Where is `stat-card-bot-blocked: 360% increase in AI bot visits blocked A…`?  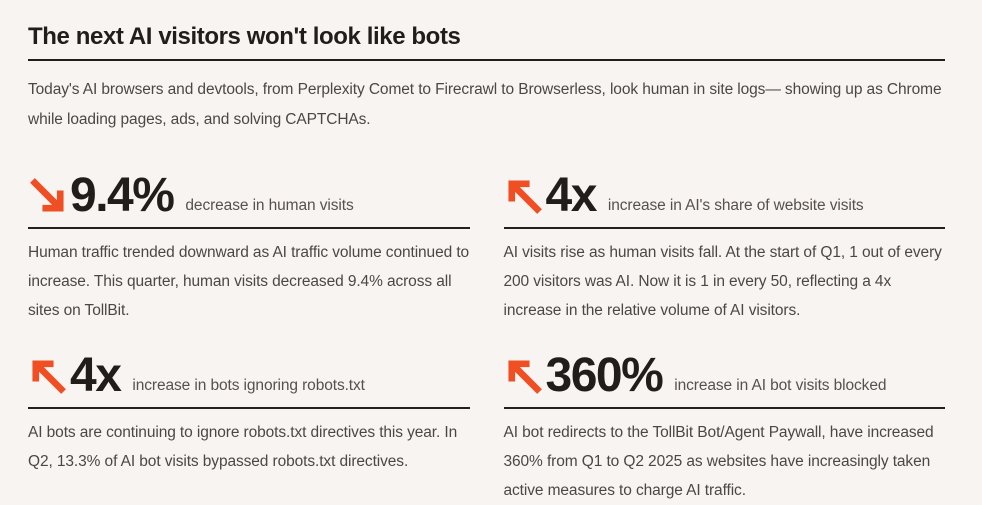
stat-card-bot-blocked: 360% increase in AI bot visits blocked A… is located at coordinates (724, 427).